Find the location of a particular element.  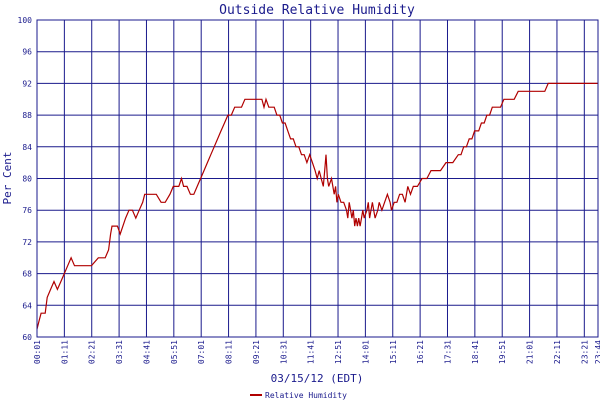

y-tick-label: 80 is located at coordinates (27, 179).